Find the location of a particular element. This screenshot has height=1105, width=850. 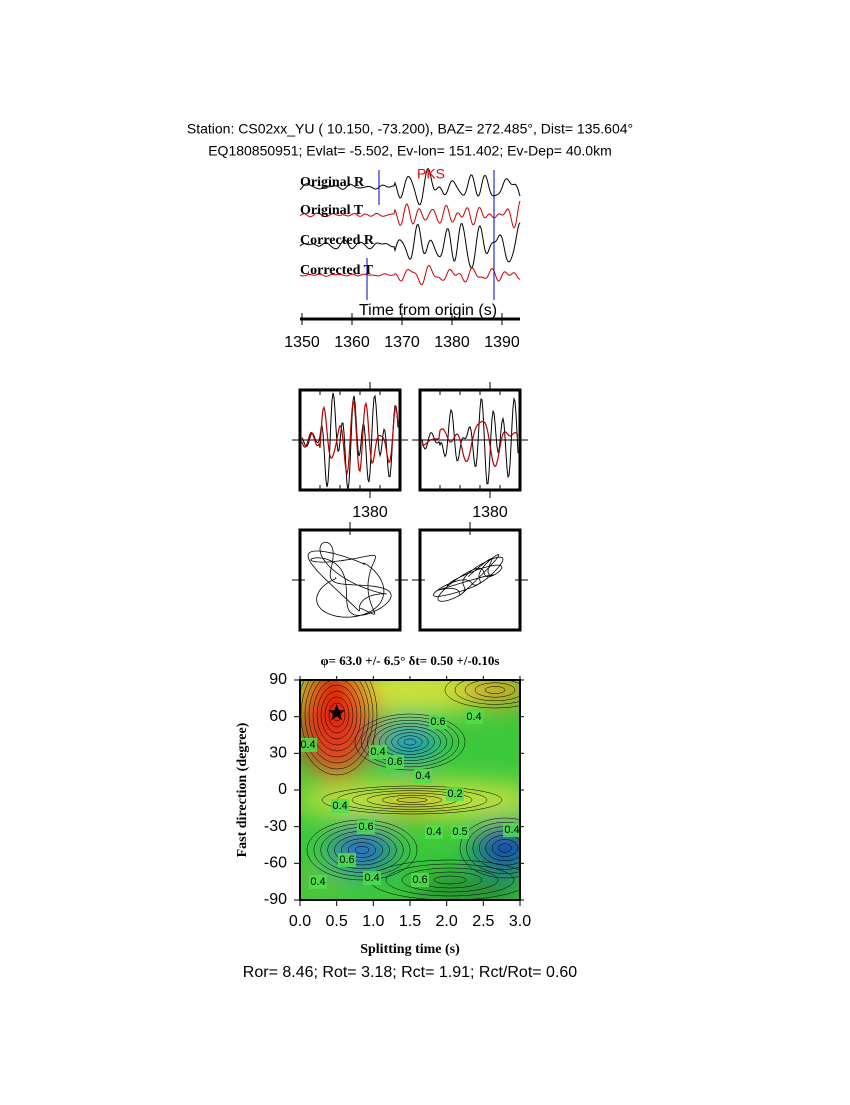

best-solution is located at coordinates (337, 712).